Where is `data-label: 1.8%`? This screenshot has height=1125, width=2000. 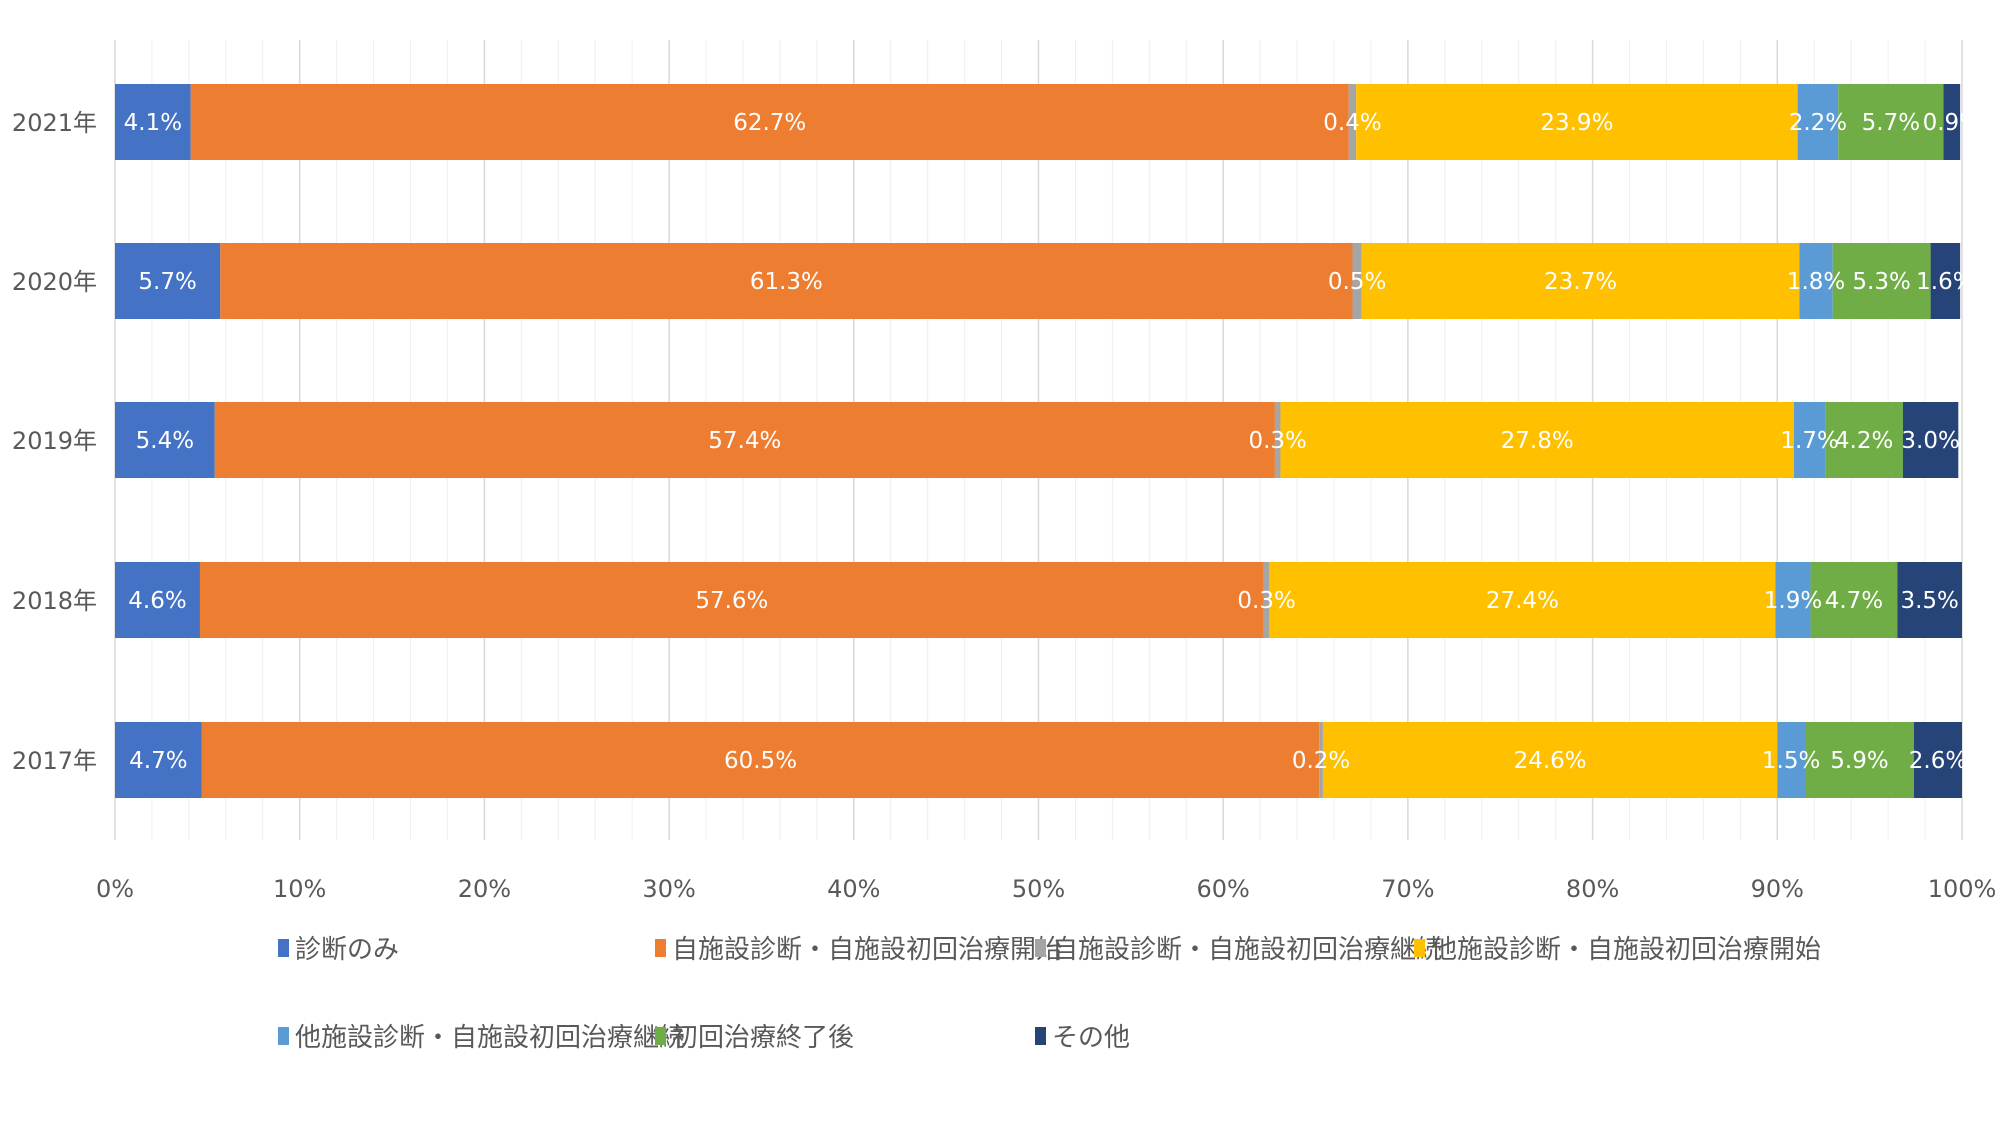 data-label: 1.8% is located at coordinates (1816, 282).